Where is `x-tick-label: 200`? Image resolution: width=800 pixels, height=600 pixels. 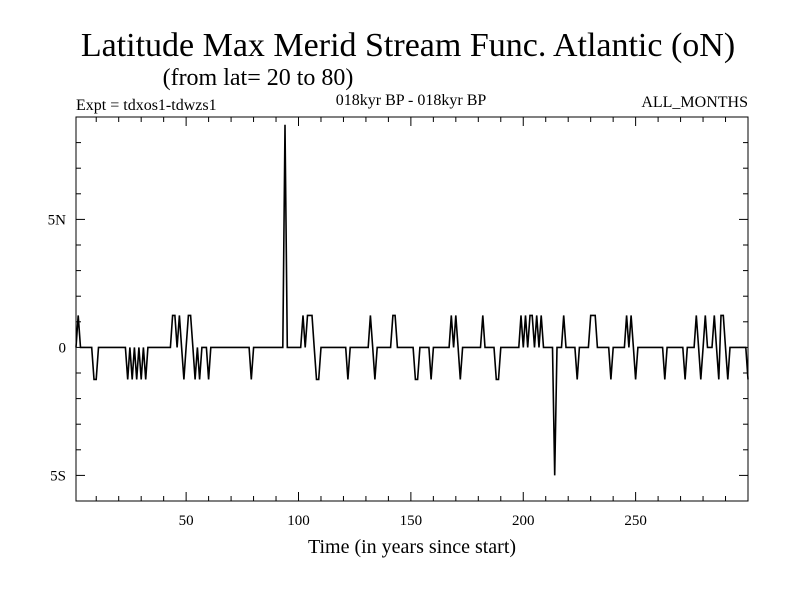
x-tick-label: 200 is located at coordinates (523, 521).